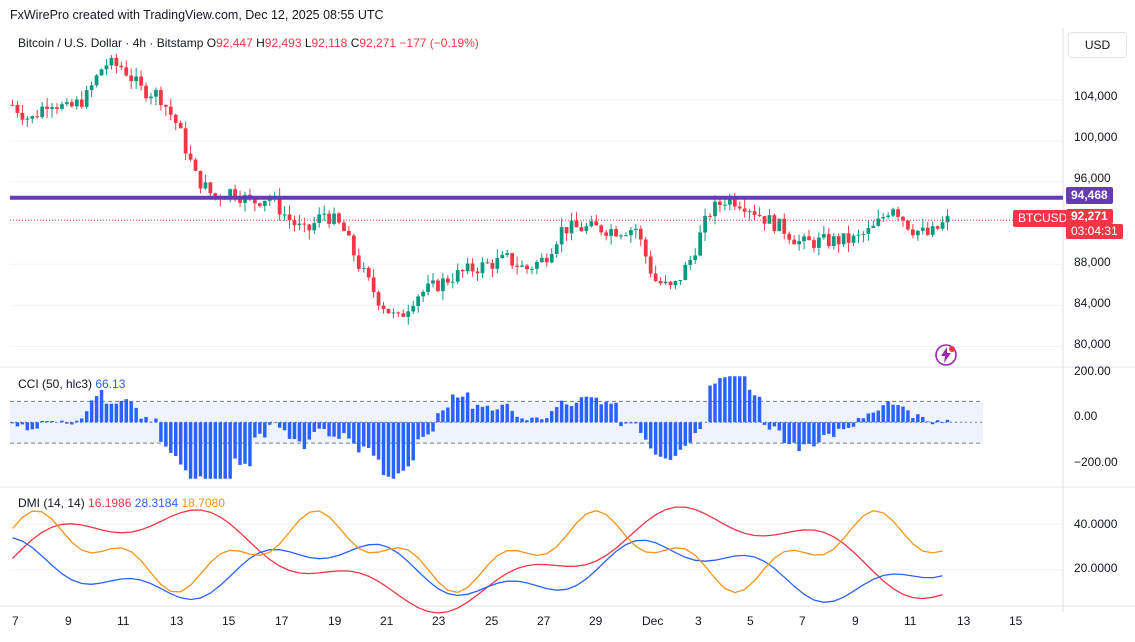 This screenshot has width=1135, height=642. Describe the element at coordinates (946, 355) in the screenshot. I see `lightning-icon` at that location.